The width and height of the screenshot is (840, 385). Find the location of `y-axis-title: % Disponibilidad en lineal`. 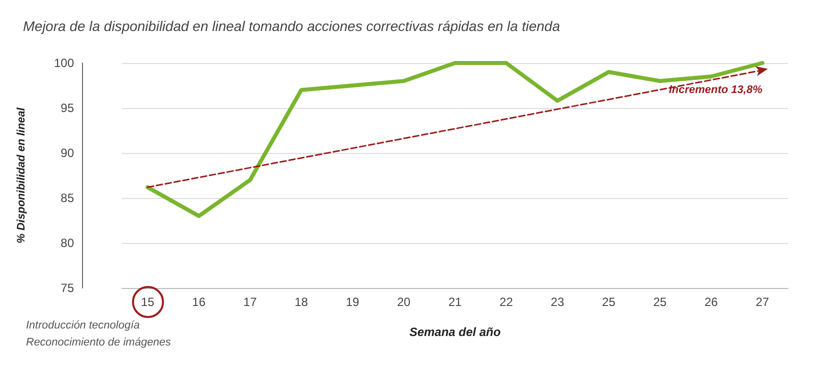

y-axis-title: % Disponibilidad en lineal is located at coordinates (22, 175).